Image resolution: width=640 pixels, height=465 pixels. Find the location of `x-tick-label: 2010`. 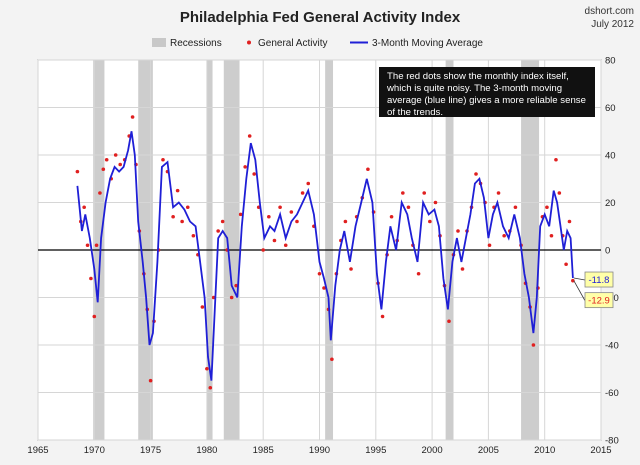

x-tick-label: 2010 is located at coordinates (544, 450).